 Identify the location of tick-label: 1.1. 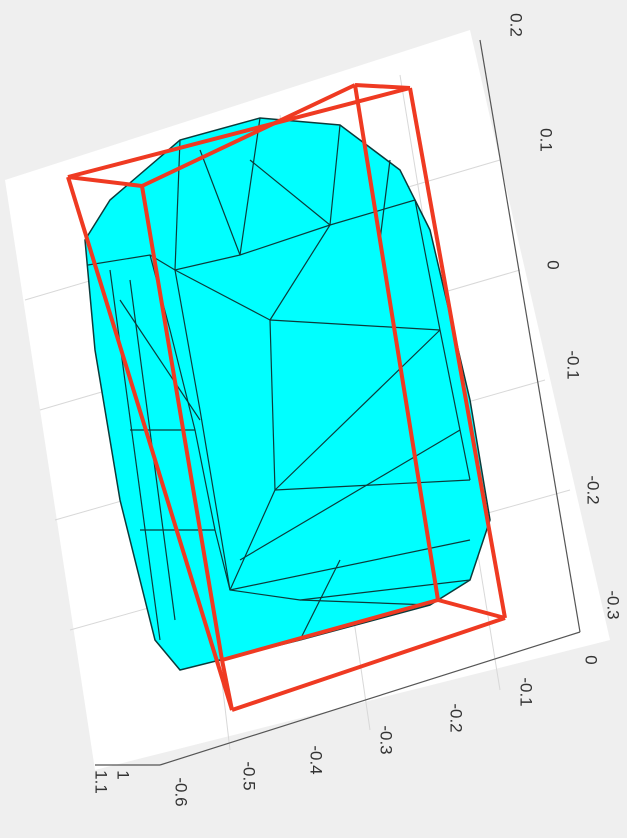
(101, 782).